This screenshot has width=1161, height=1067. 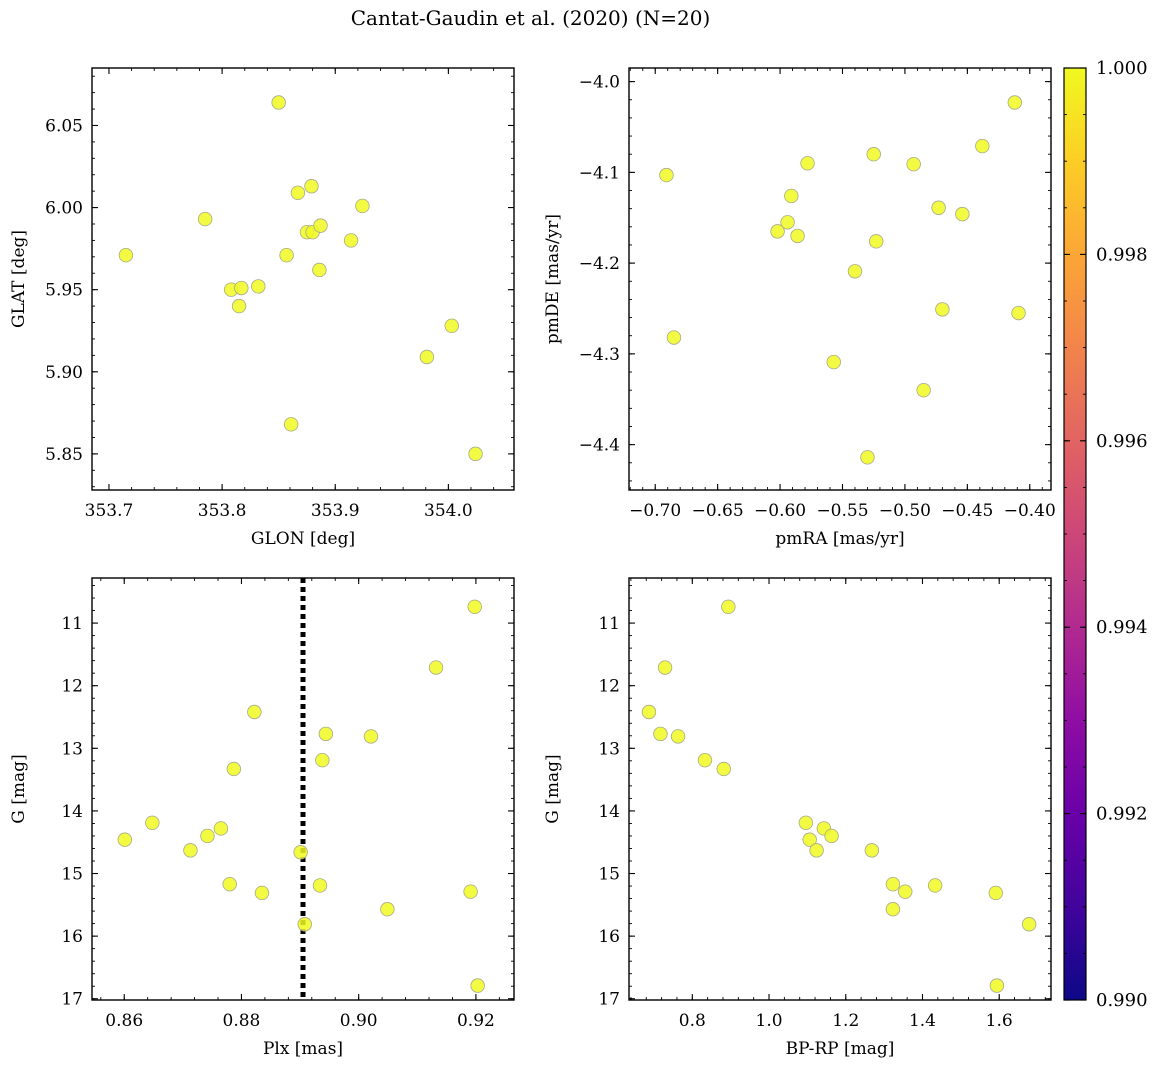 What do you see at coordinates (476, 1021) in the screenshot?
I see `x-tick-label: 0.92` at bounding box center [476, 1021].